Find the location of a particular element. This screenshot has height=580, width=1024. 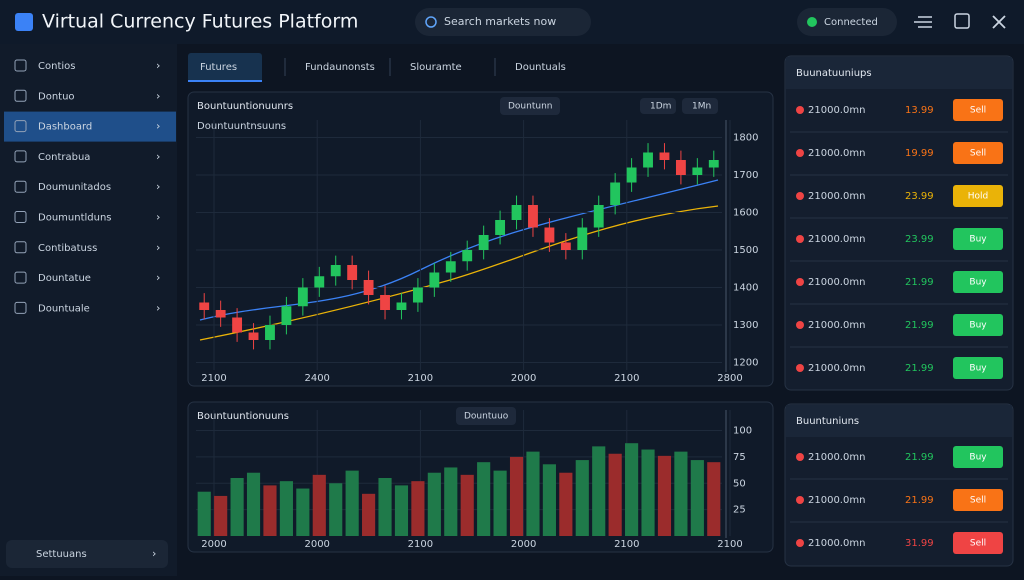

close-icon is located at coordinates (999, 22).